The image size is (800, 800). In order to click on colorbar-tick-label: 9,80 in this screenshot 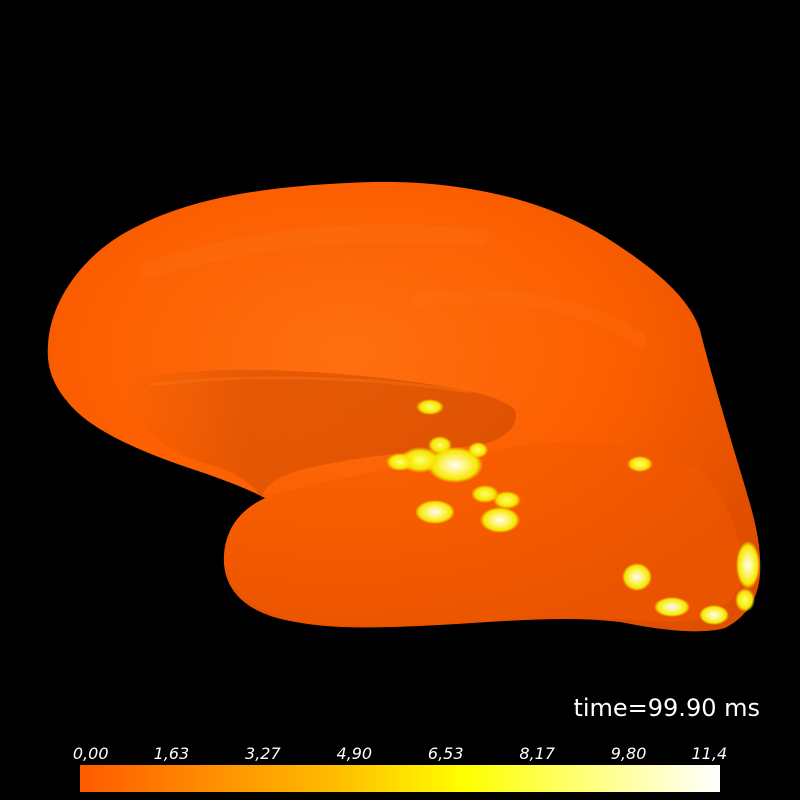, I will do `click(628, 753)`.